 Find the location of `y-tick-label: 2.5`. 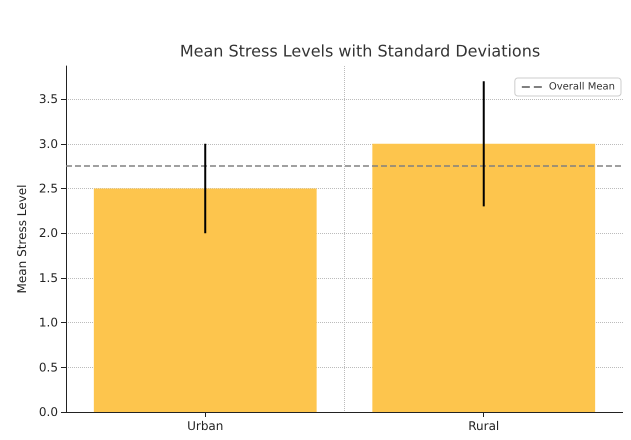

y-tick-label: 2.5 is located at coordinates (48, 188).